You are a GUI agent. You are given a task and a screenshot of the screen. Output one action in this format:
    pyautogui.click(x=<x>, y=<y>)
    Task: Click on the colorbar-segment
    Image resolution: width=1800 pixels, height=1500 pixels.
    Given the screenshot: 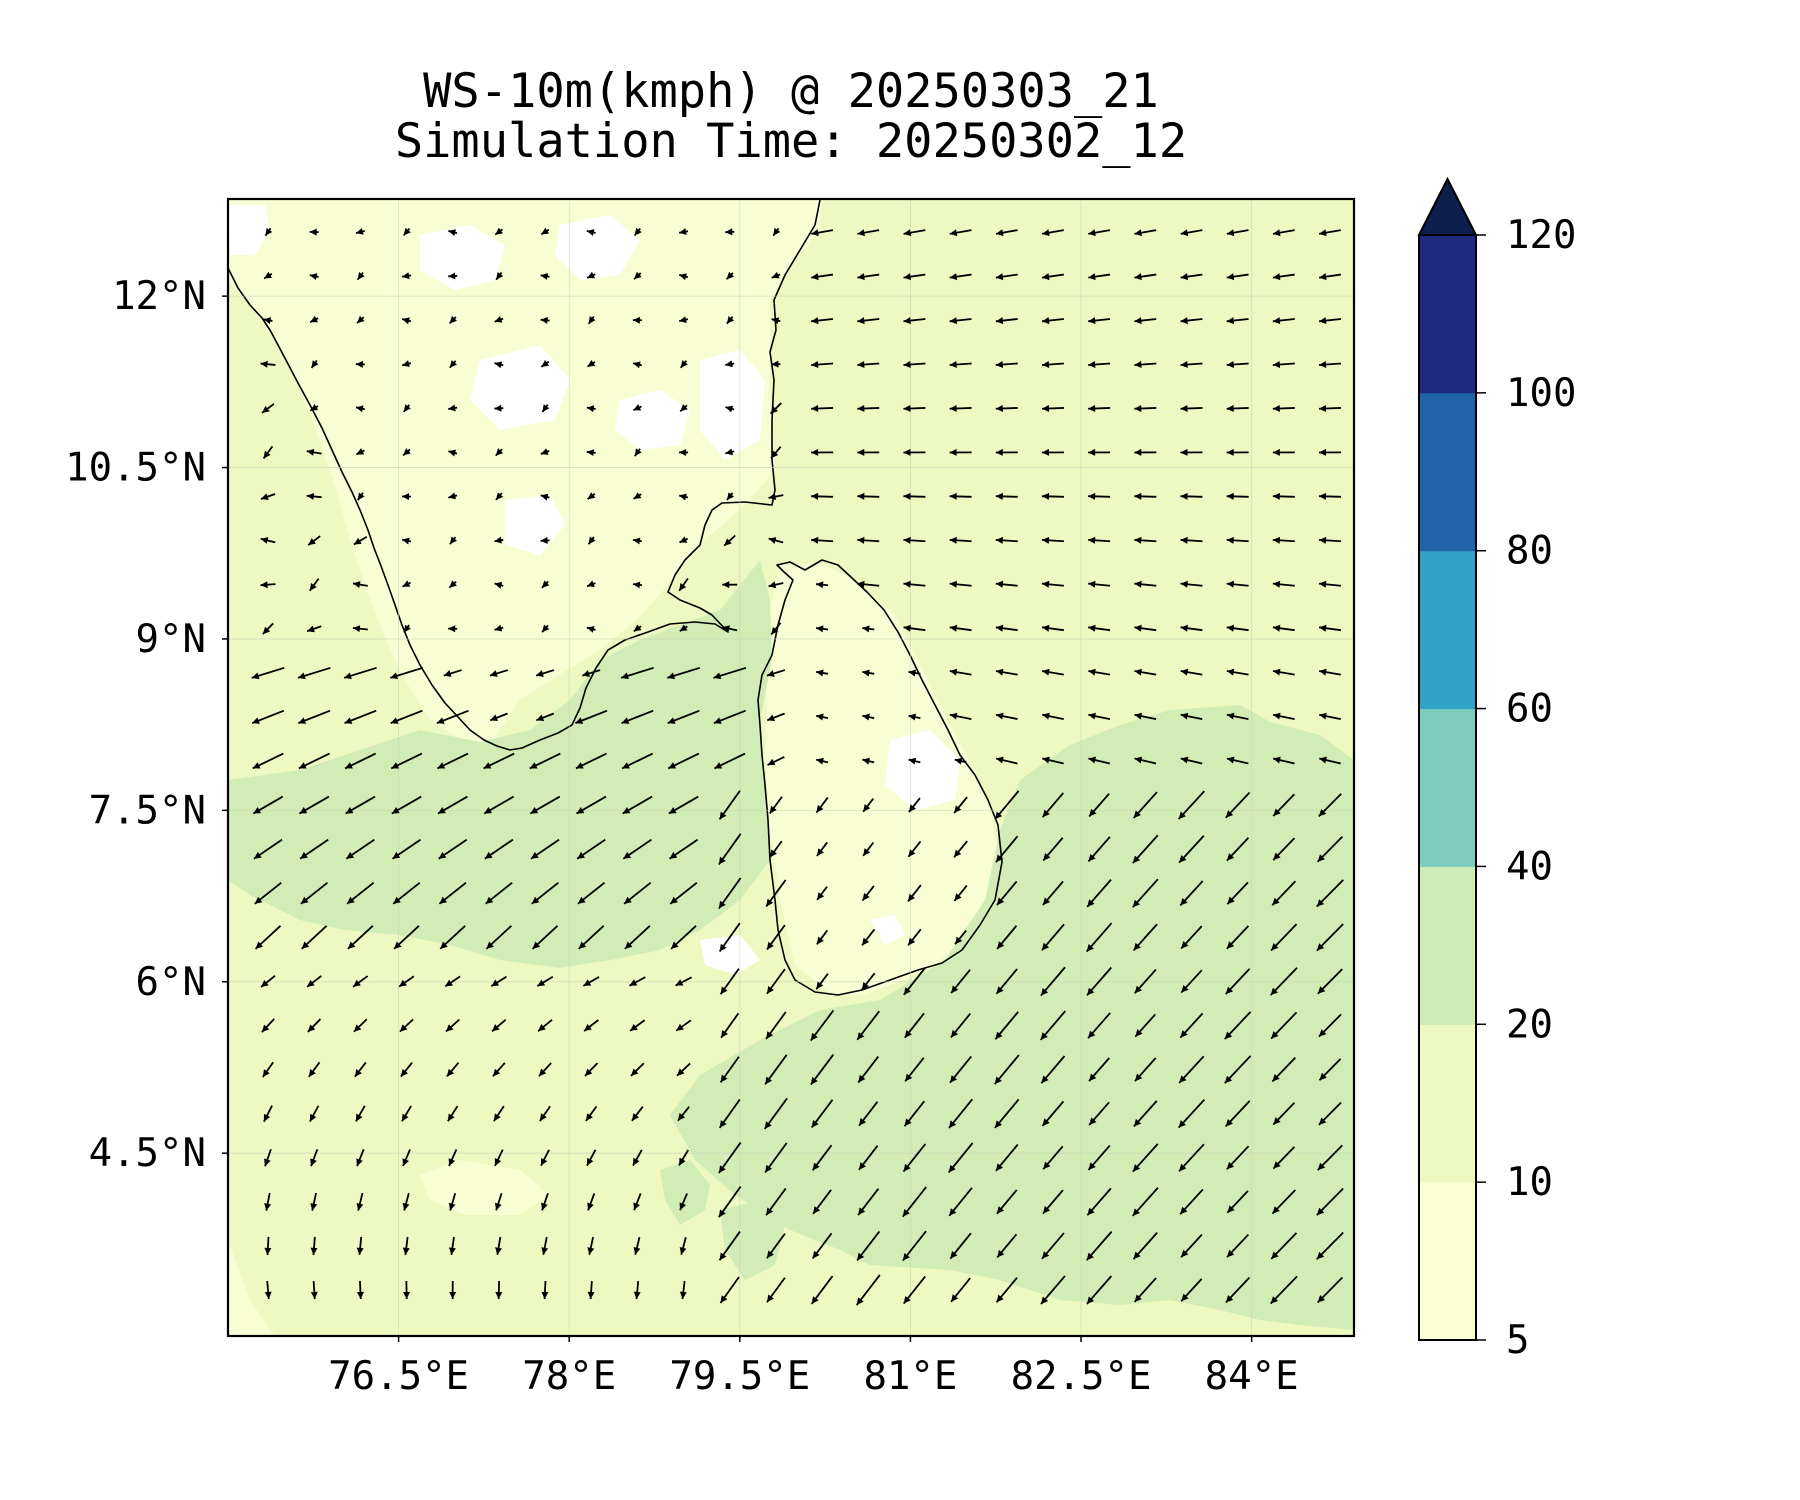 What is the action you would take?
    pyautogui.click(x=1447, y=1103)
    